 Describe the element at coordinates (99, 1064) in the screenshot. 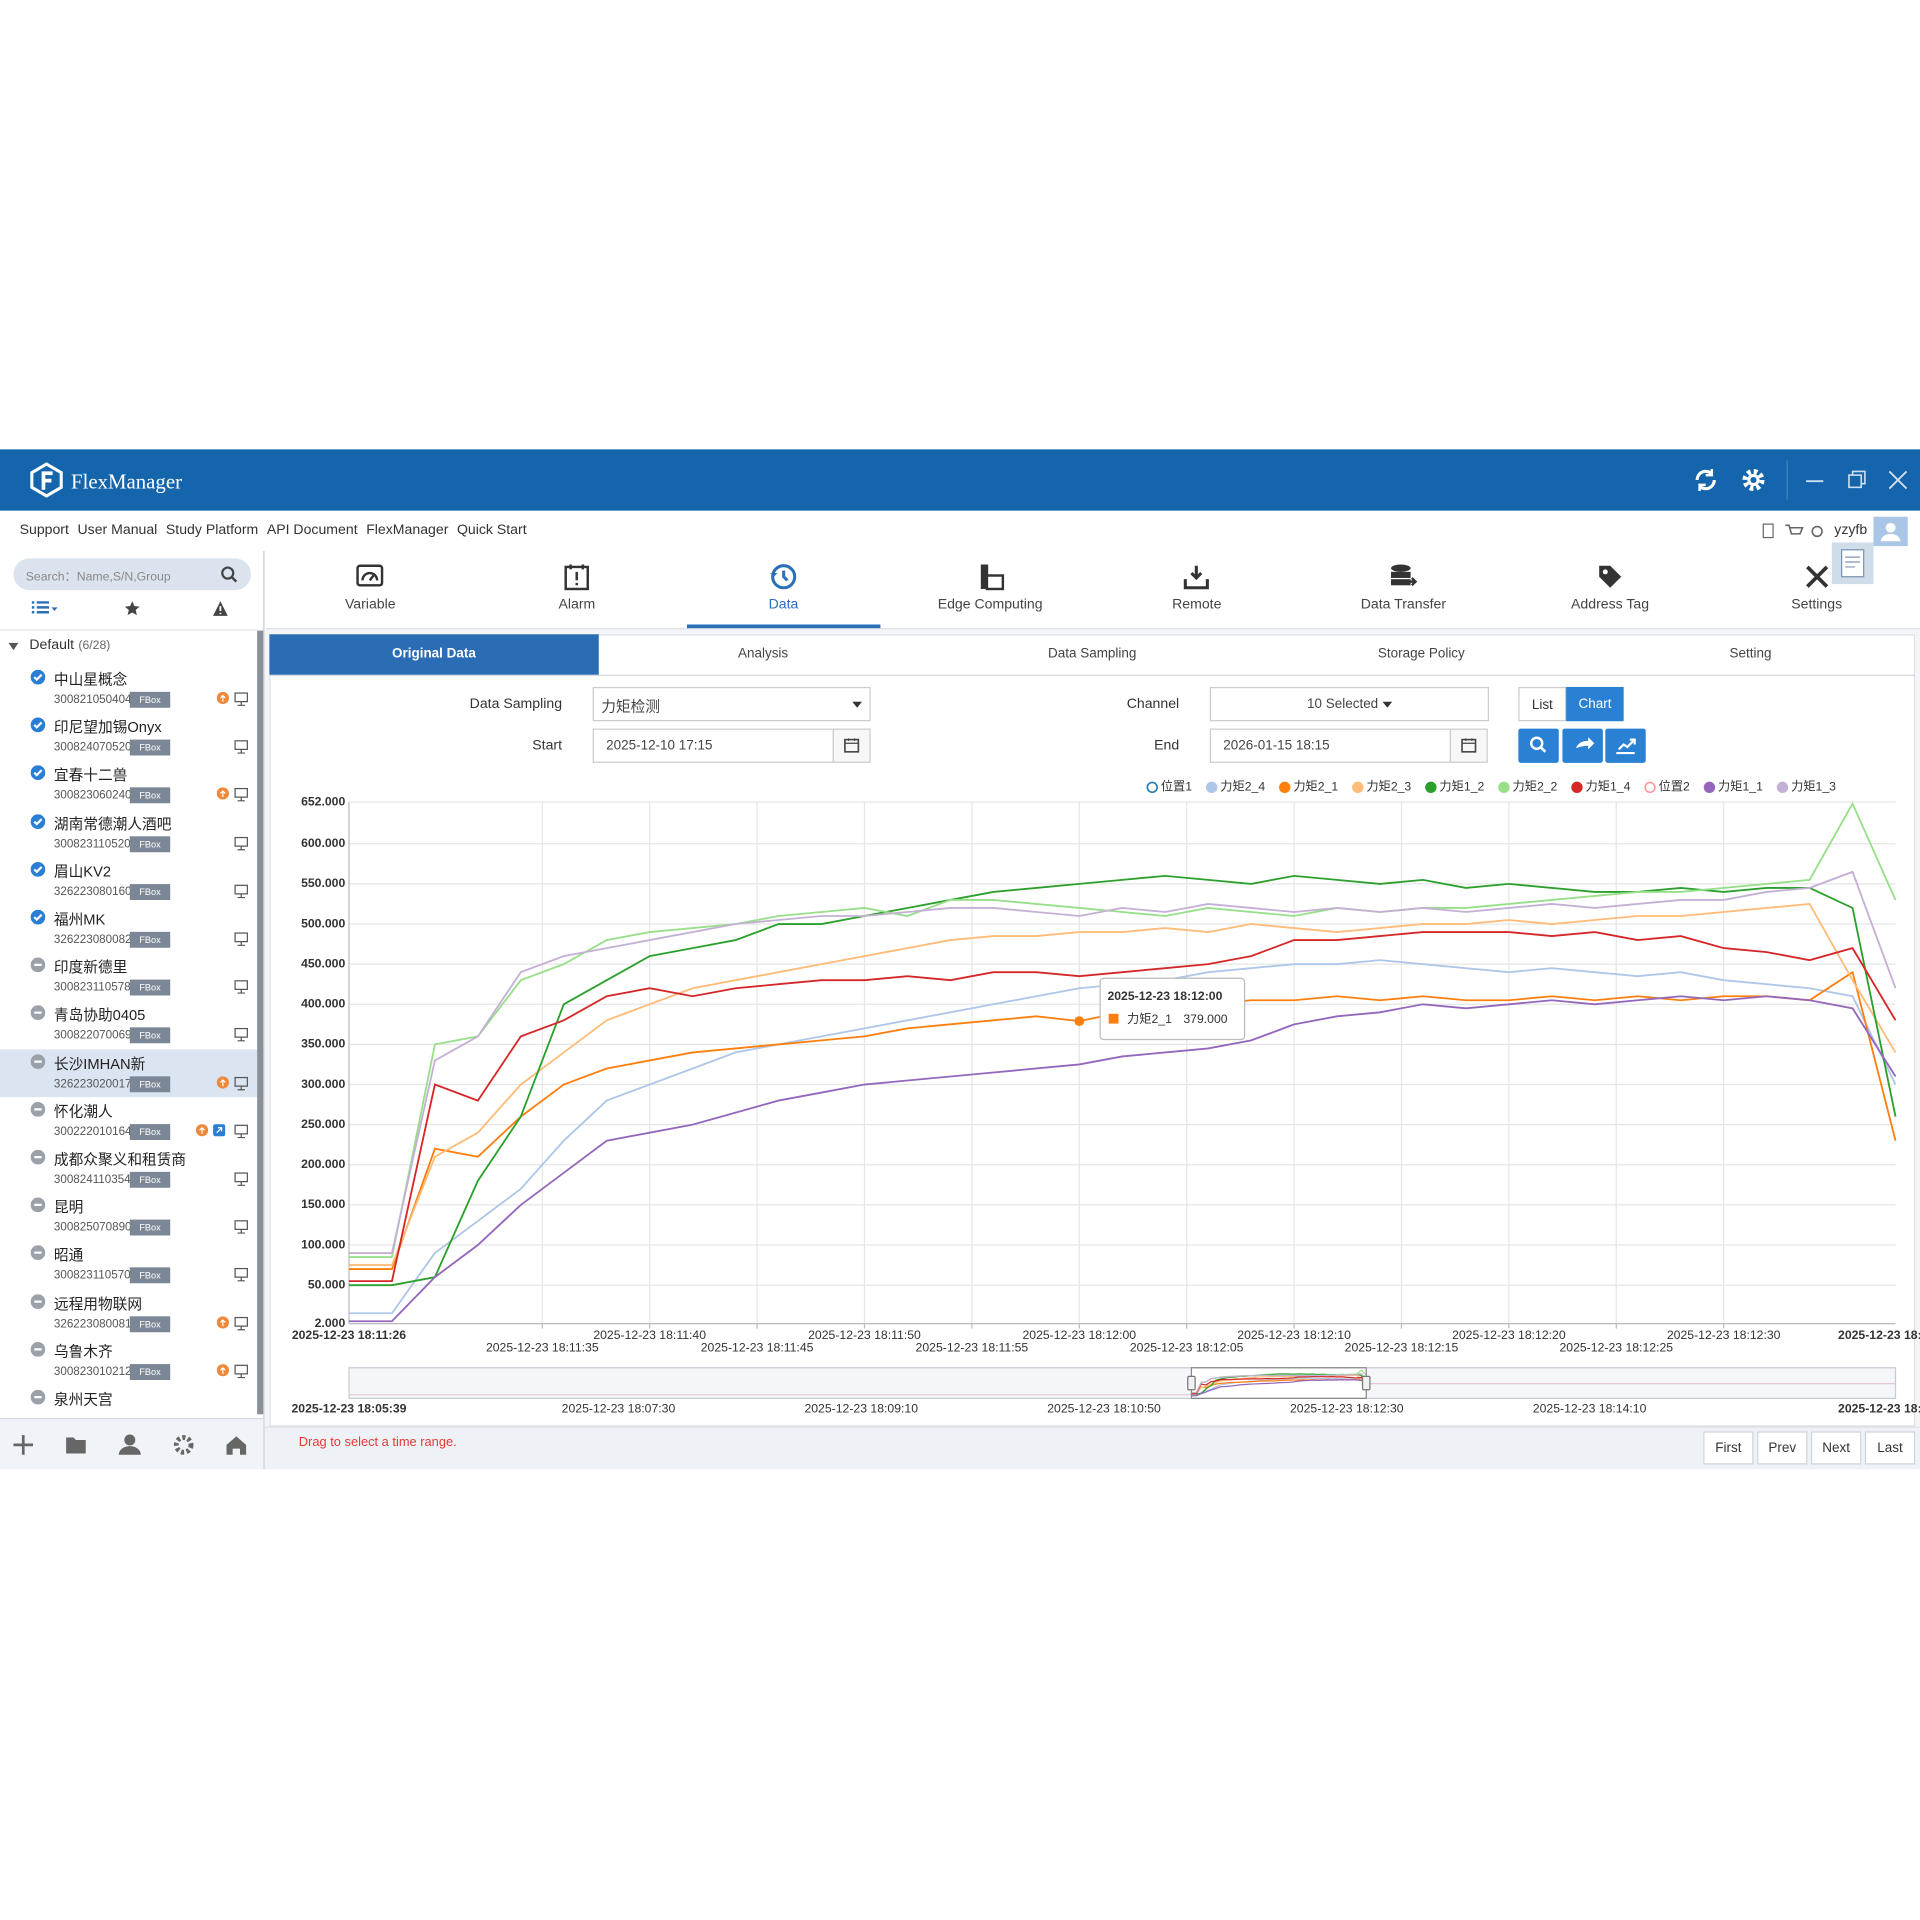

I see `device-name: 长沙IMHAN新` at that location.